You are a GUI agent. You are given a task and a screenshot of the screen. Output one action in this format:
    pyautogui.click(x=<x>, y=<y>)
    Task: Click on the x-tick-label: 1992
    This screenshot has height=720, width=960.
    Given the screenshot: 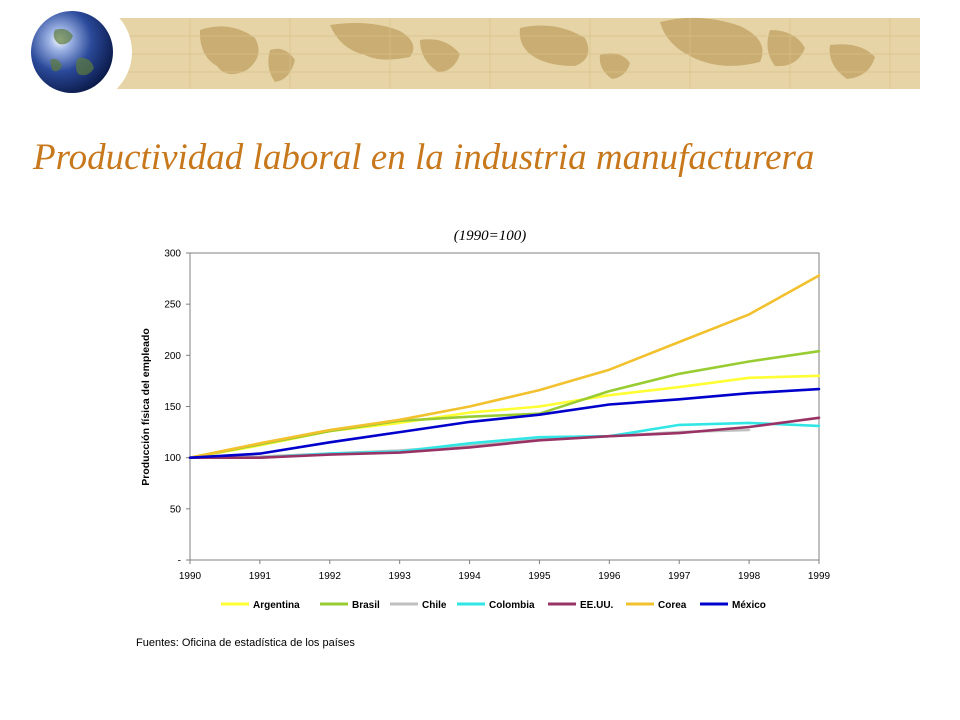 What is the action you would take?
    pyautogui.click(x=330, y=576)
    